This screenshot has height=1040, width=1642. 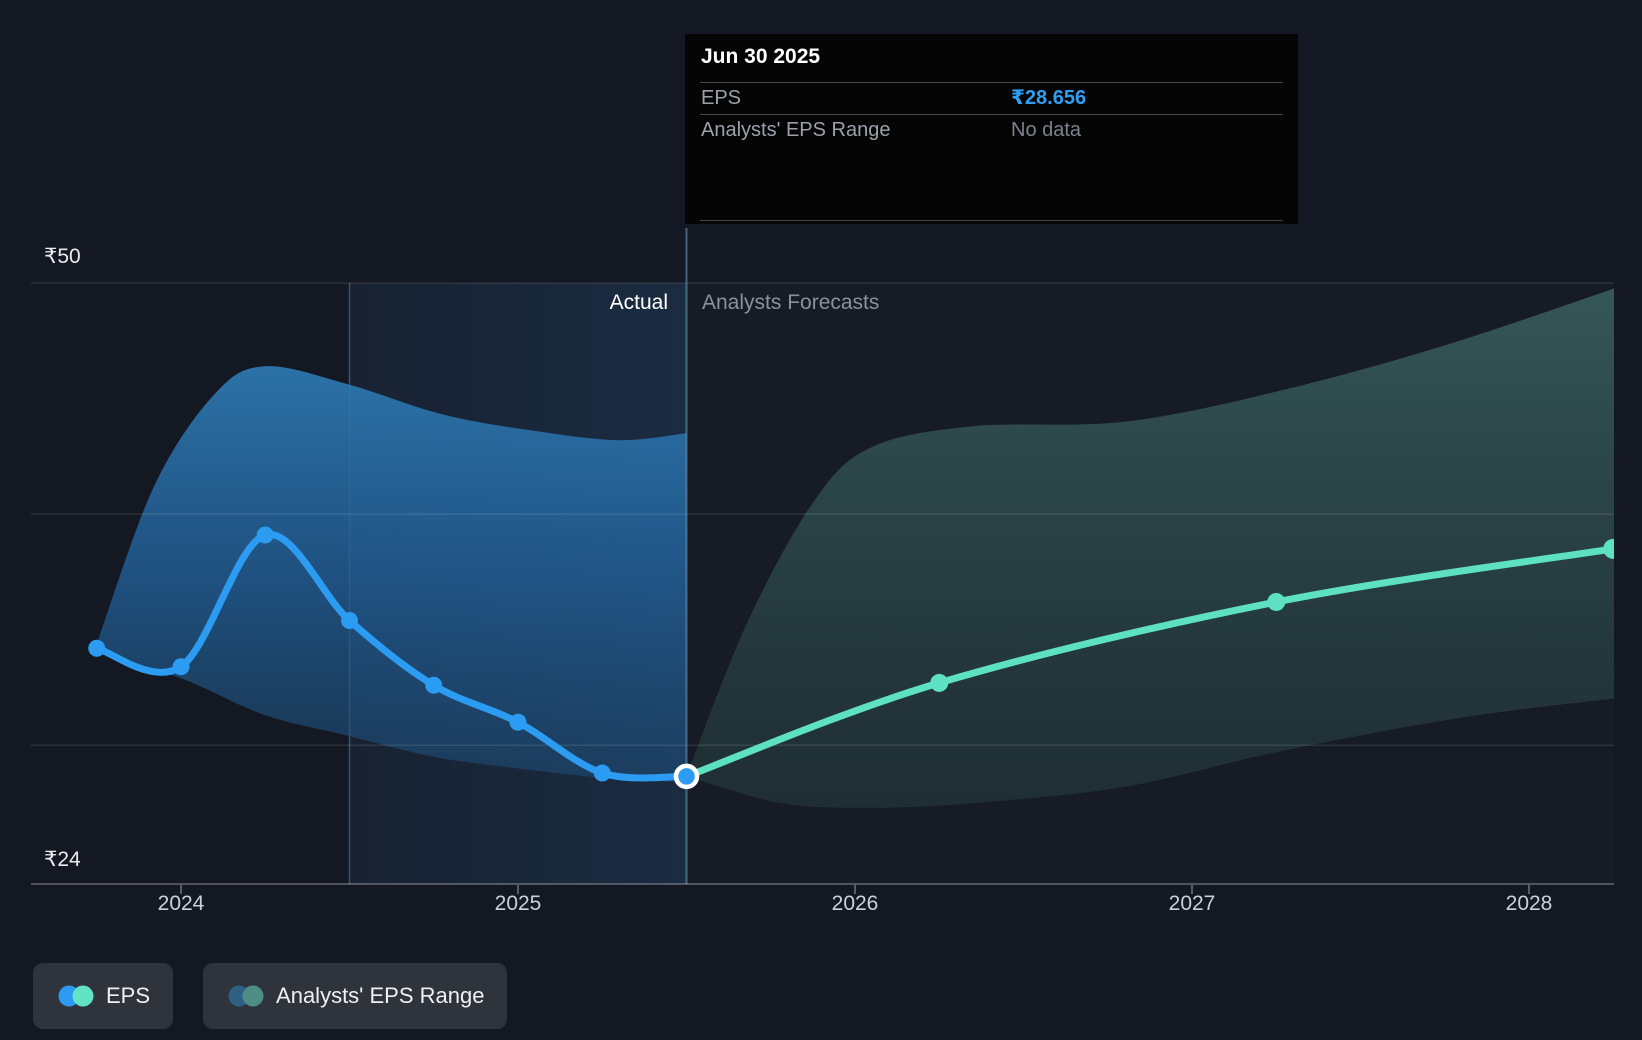 I want to click on eps-series-icon, so click(x=76, y=996).